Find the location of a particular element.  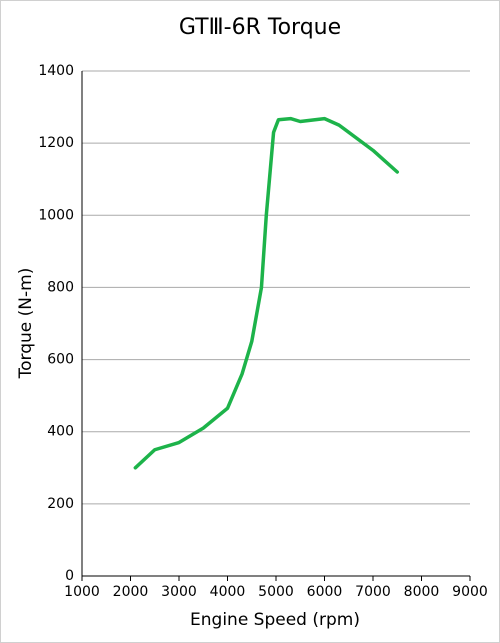

y-tick-label: 1200 is located at coordinates (56, 143).